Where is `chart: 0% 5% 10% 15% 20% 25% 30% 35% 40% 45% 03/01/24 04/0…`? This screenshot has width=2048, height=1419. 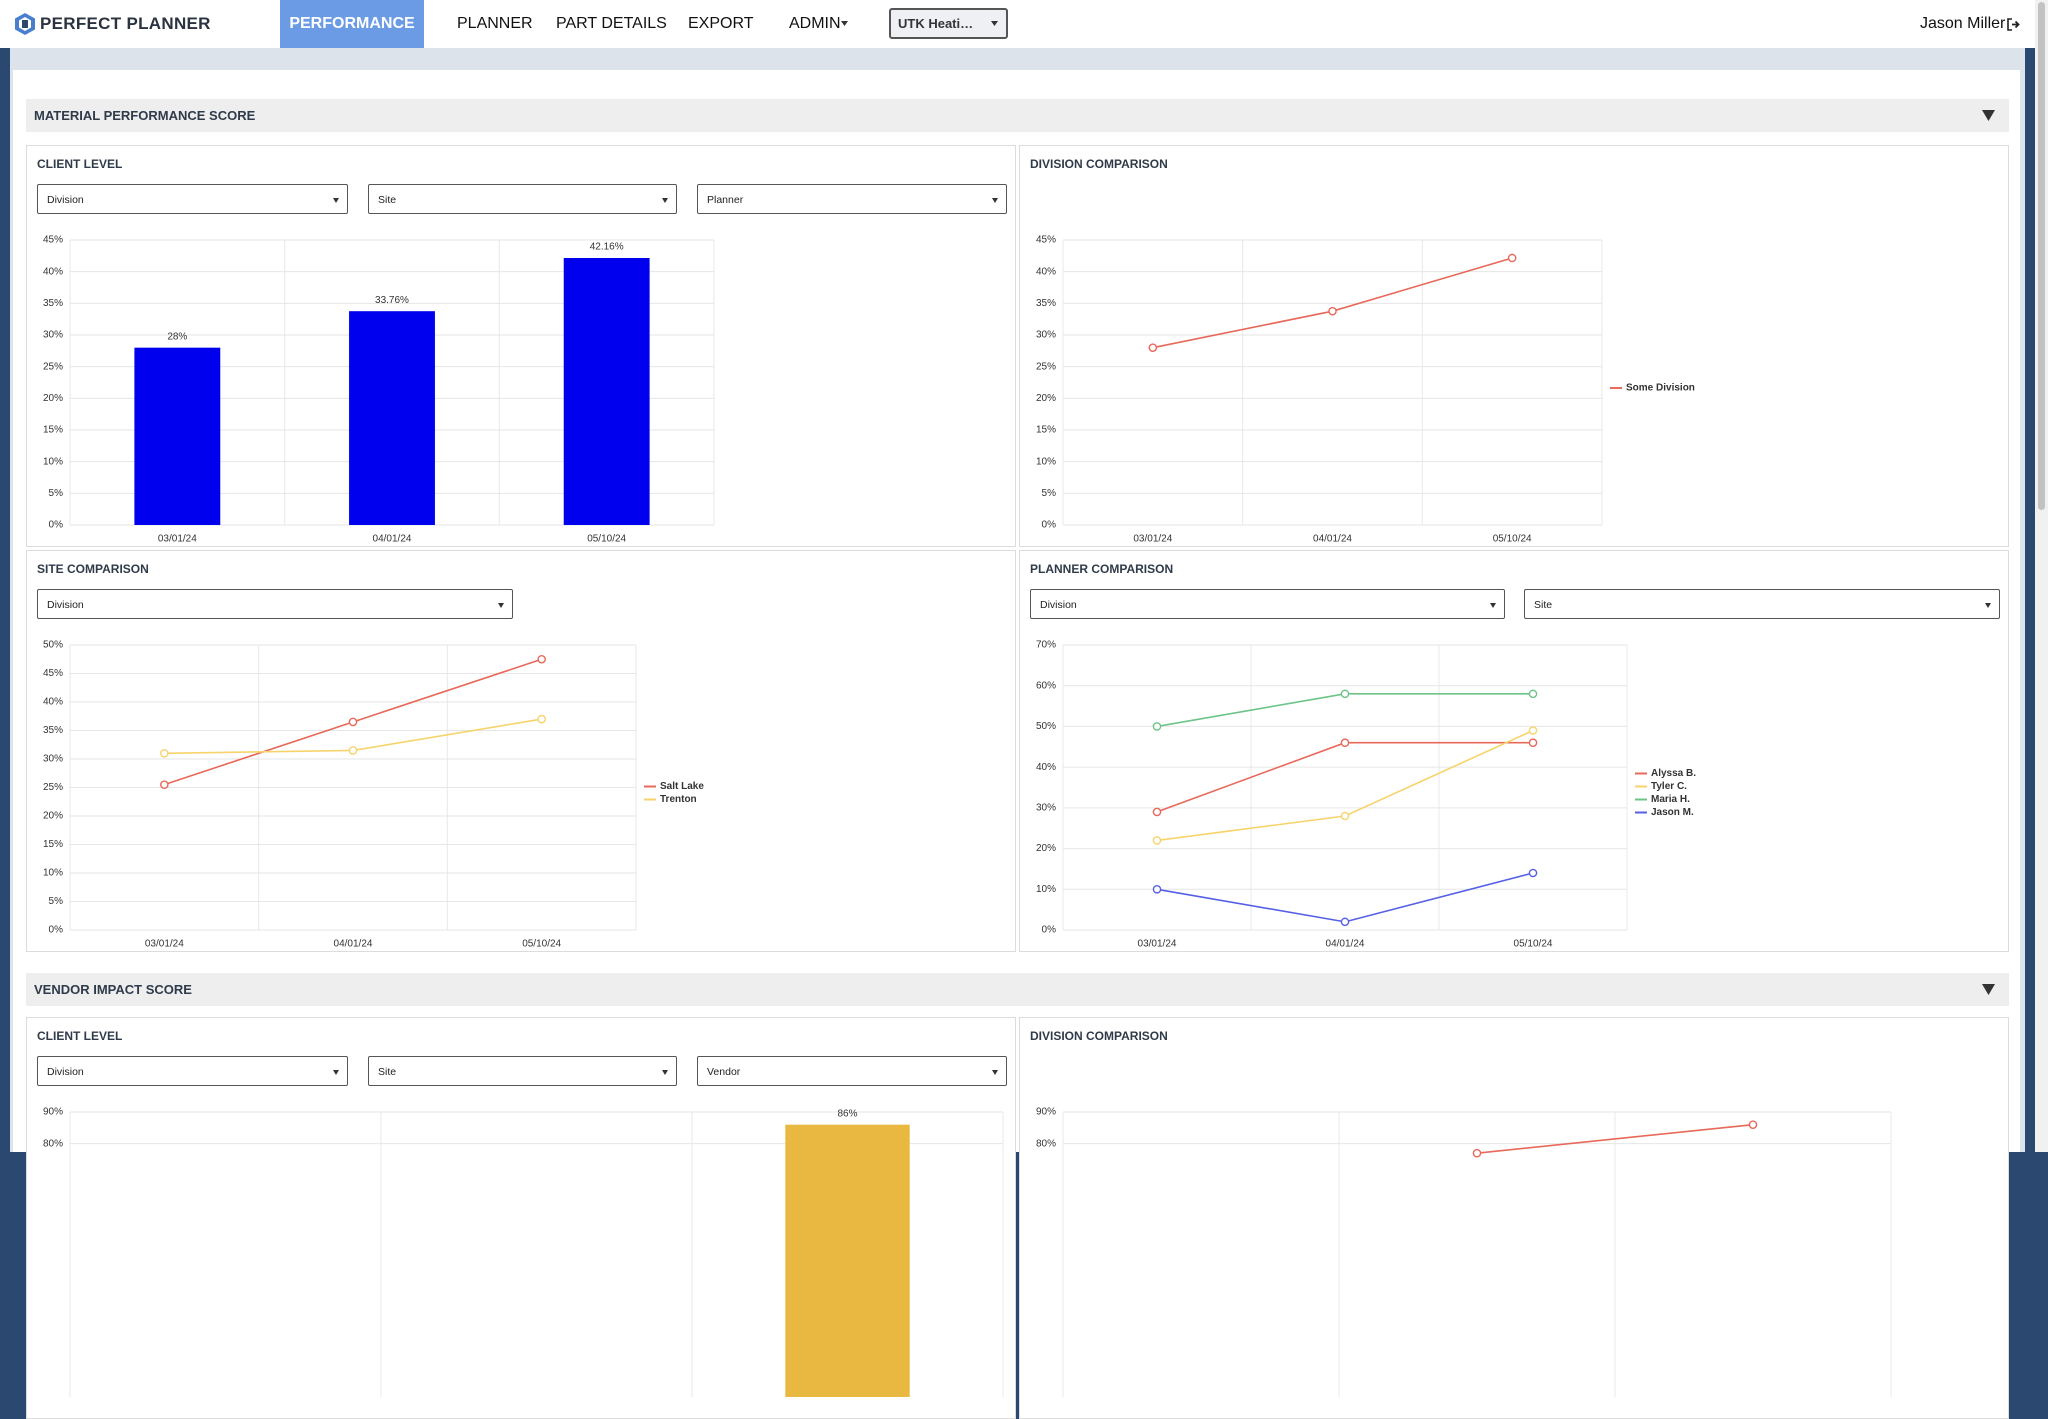 chart: 0% 5% 10% 15% 20% 25% 30% 35% 40% 45% 03/01/24 04/0… is located at coordinates (1365, 390).